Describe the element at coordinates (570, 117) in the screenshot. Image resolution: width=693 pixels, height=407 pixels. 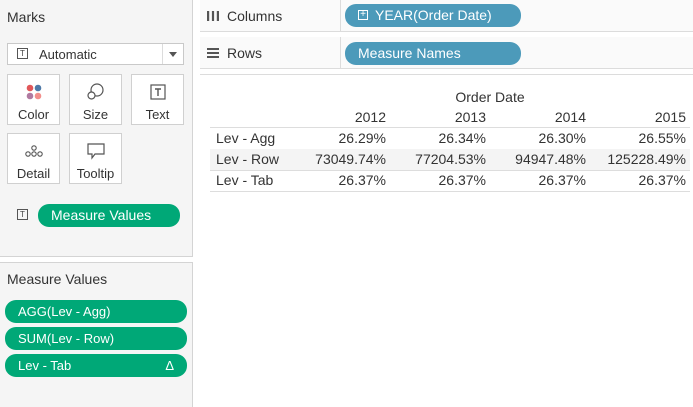
I see `year-header: 2014` at that location.